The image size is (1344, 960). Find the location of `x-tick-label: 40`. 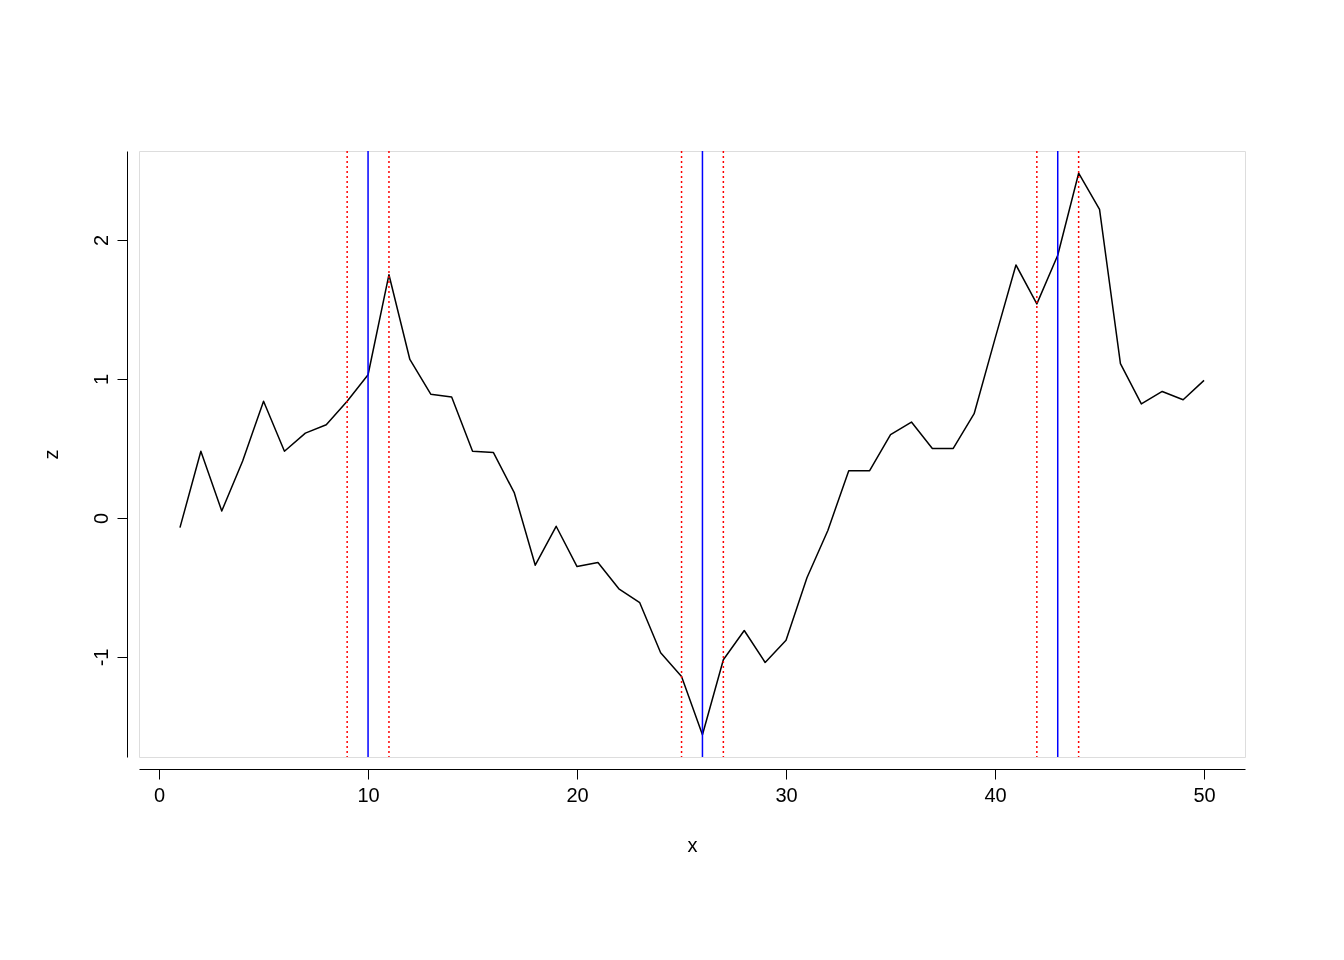

x-tick-label: 40 is located at coordinates (995, 794).